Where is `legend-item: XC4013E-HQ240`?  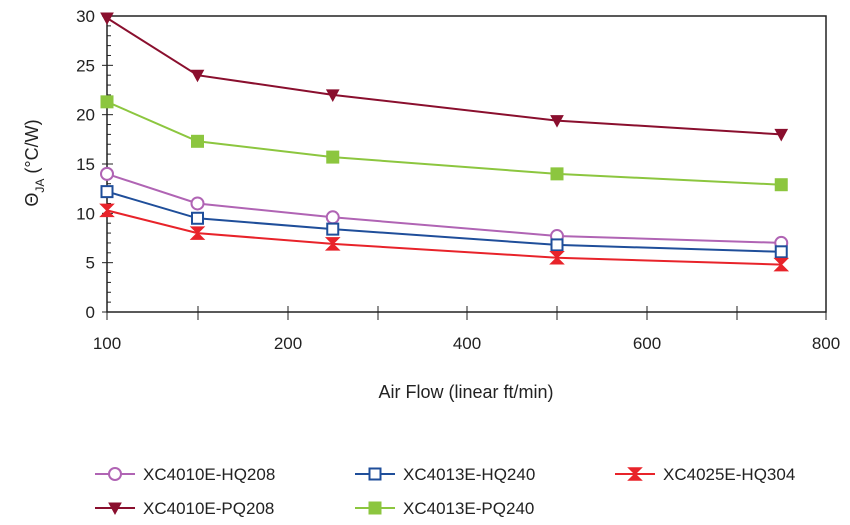 legend-item: XC4013E-HQ240 is located at coordinates (445, 474).